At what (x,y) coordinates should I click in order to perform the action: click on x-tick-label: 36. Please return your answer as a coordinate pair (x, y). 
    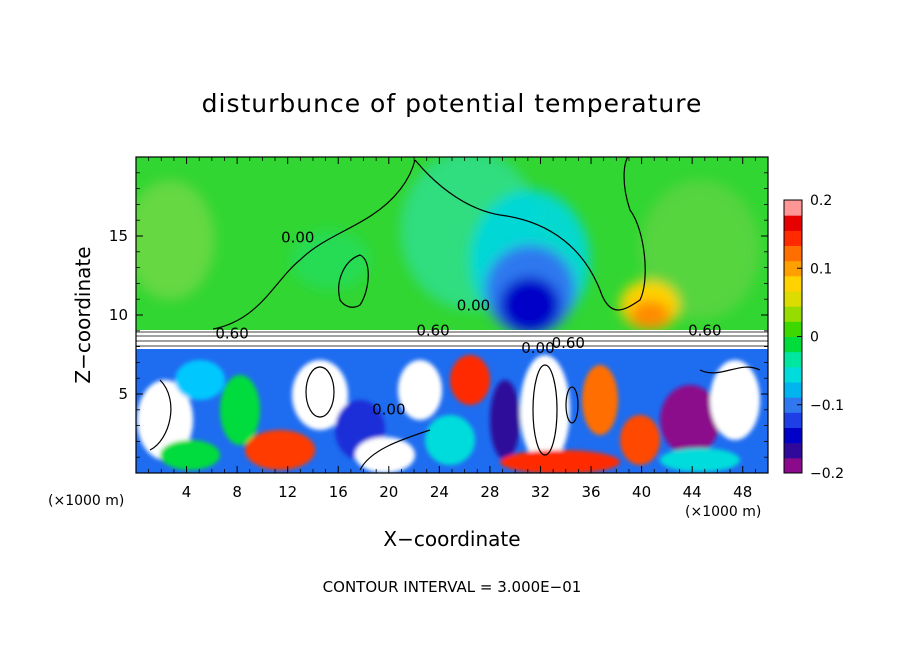
    Looking at the image, I should click on (590, 492).